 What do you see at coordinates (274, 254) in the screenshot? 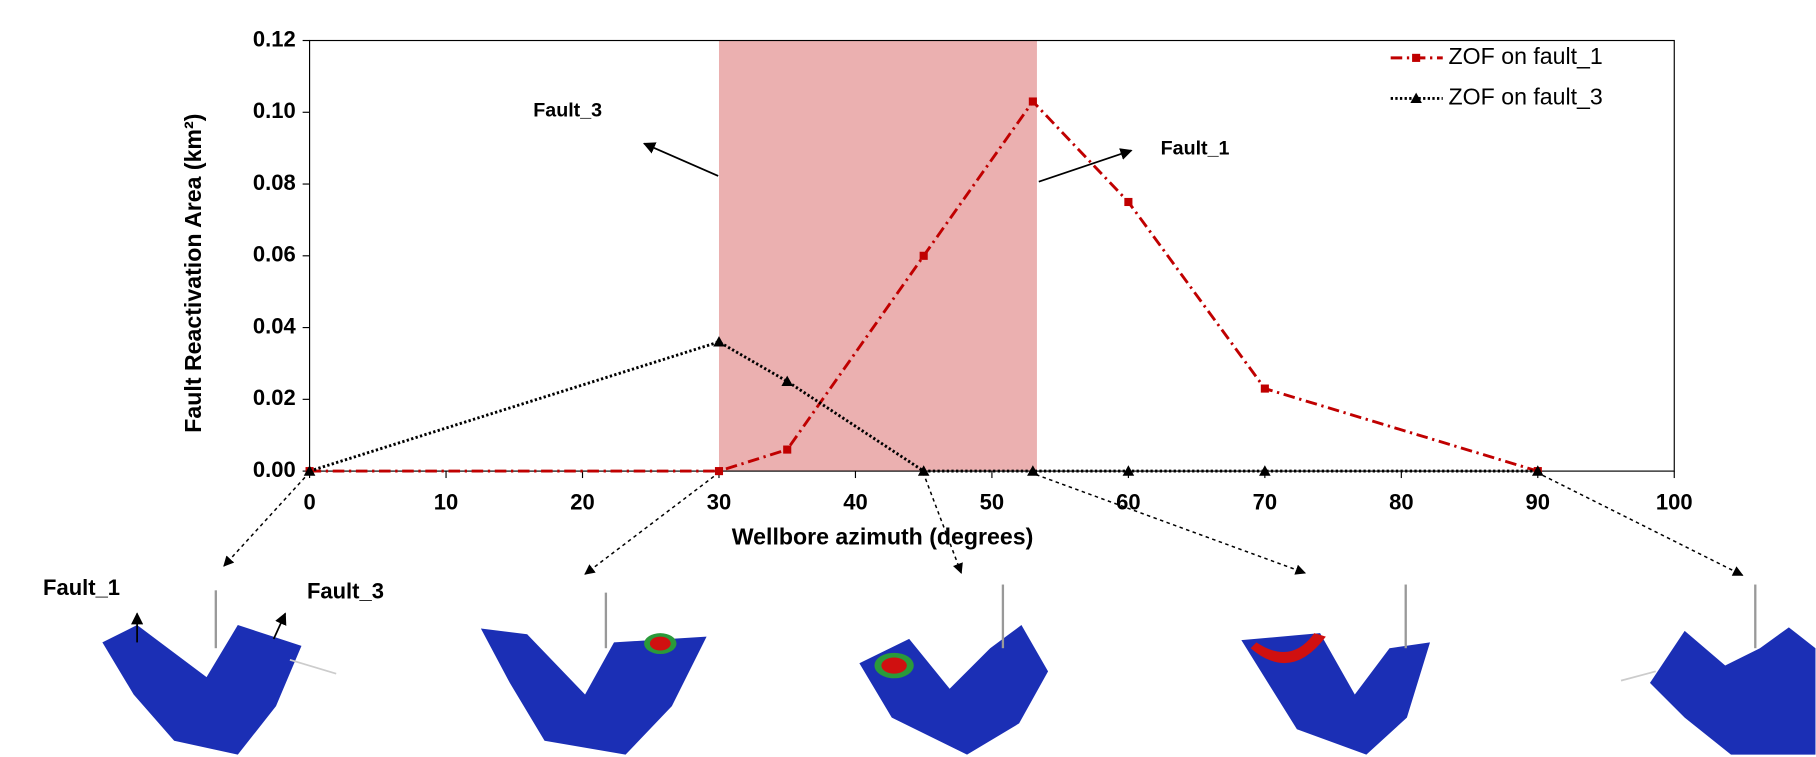
I see `y-tick-label: 0.06` at bounding box center [274, 254].